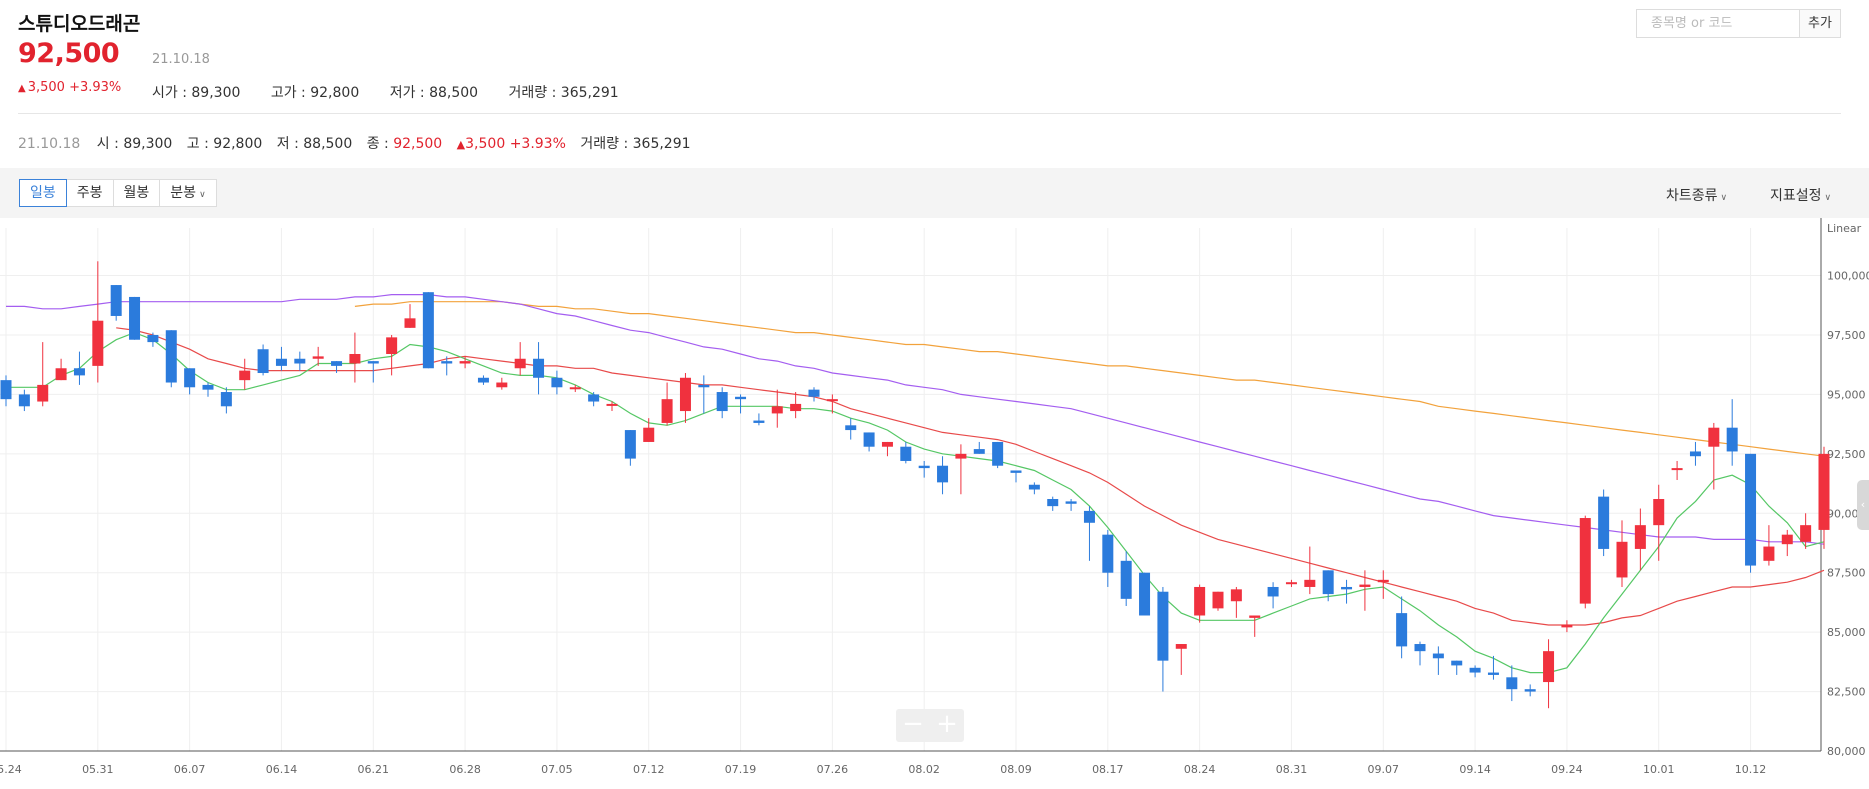  What do you see at coordinates (1692, 196) in the screenshot?
I see `chart-type-label: 차트종류` at bounding box center [1692, 196].